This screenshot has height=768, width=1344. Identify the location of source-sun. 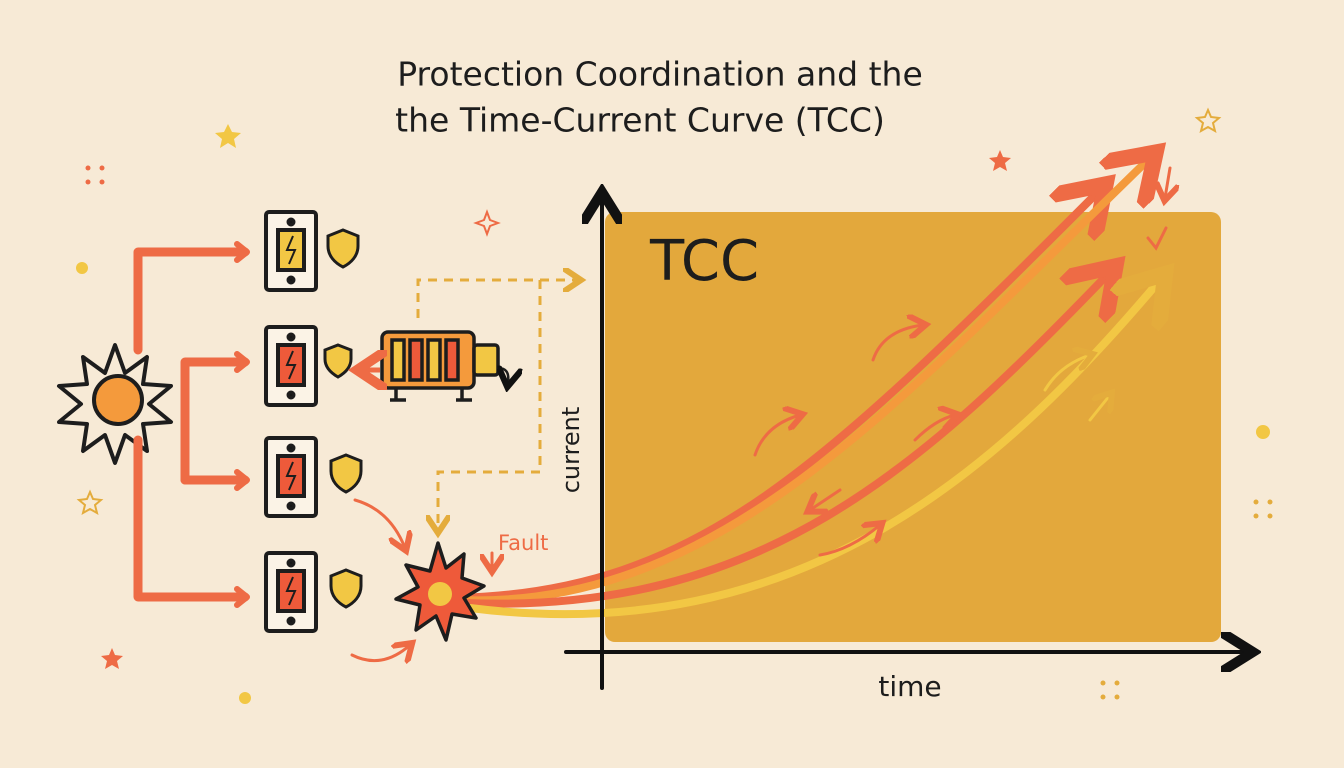
(115, 404).